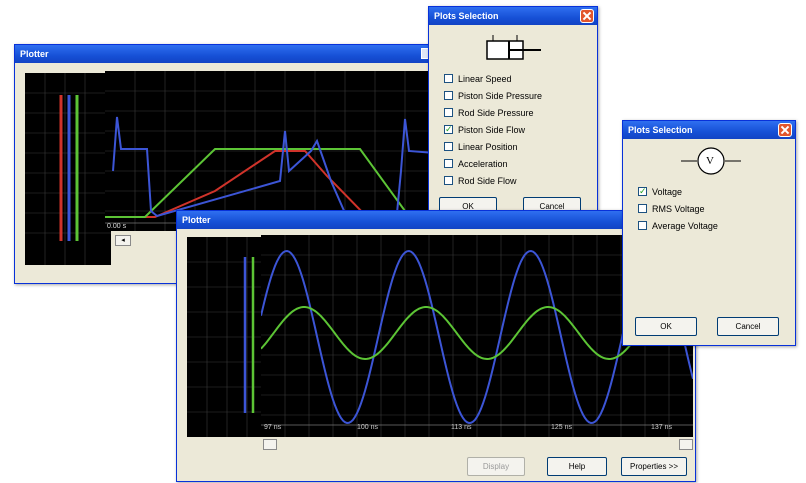 Image resolution: width=806 pixels, height=483 pixels. I want to click on help-button: Help, so click(577, 466).